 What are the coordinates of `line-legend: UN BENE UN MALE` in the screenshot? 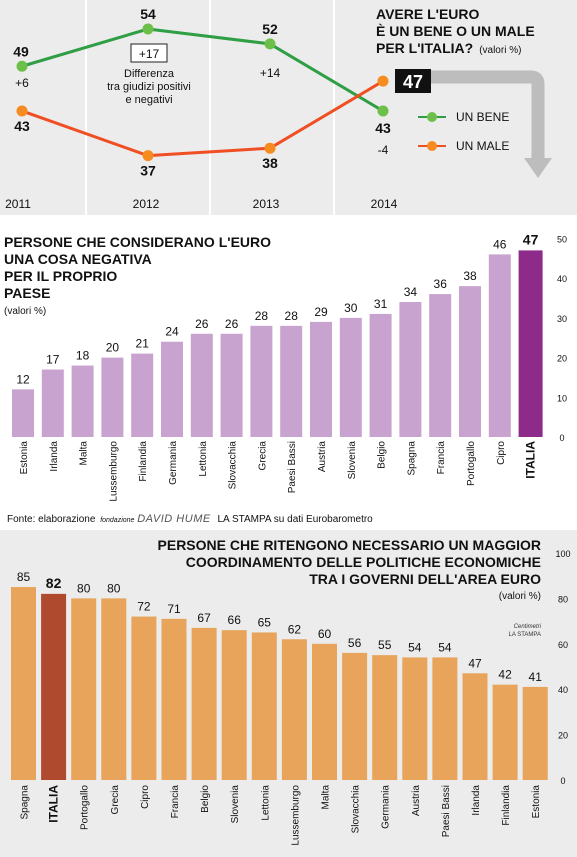 It's located at (463, 131).